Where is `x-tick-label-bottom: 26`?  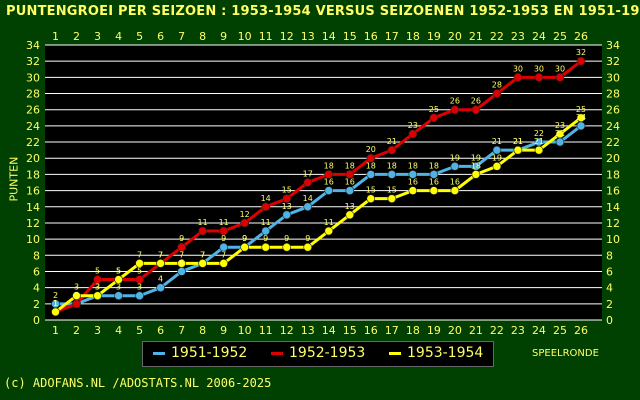 x-tick-label-bottom: 26 is located at coordinates (581, 330).